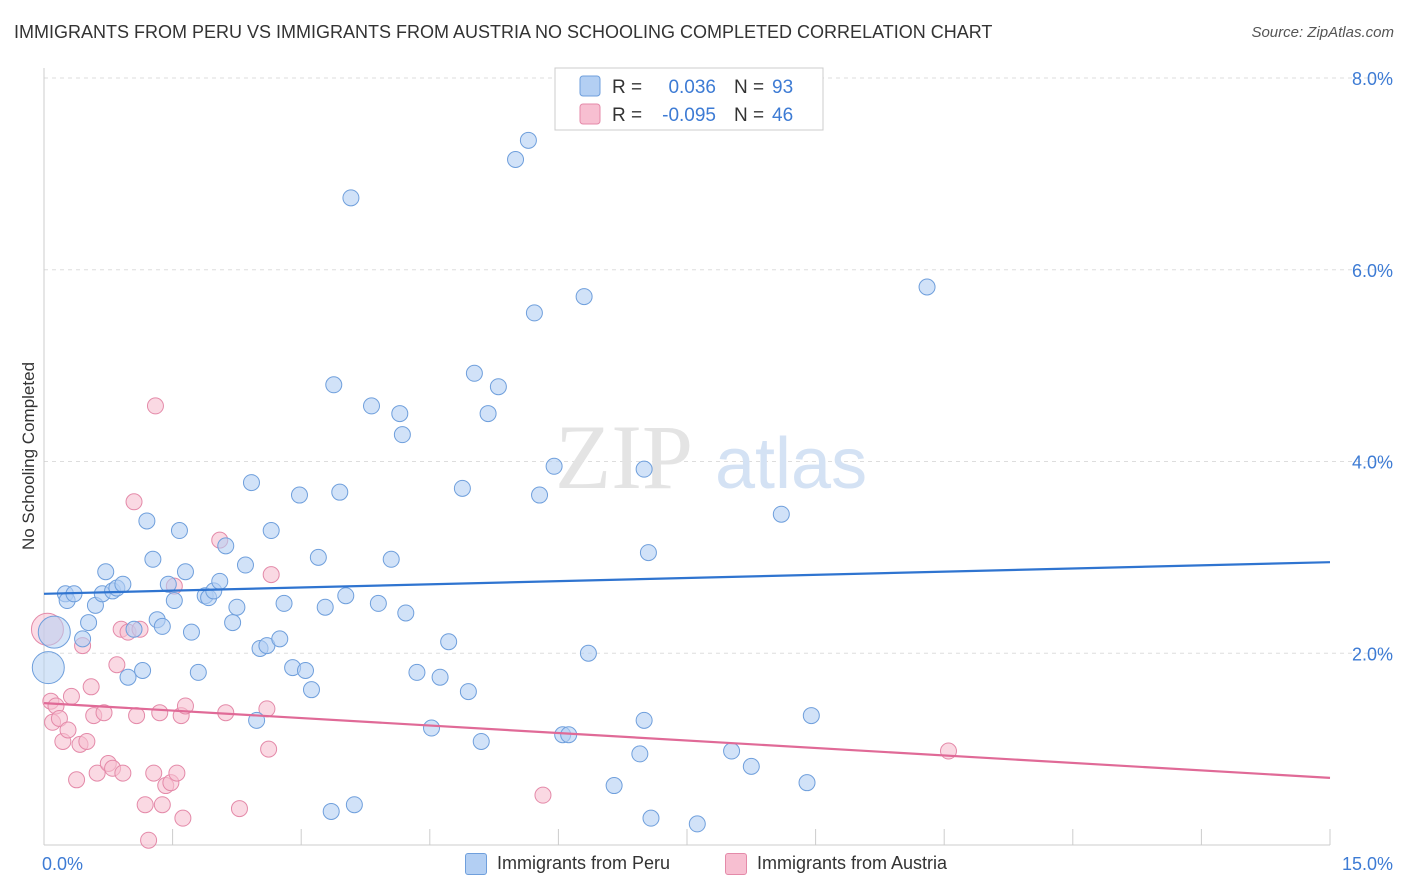  Describe the element at coordinates (782, 87) in the screenshot. I see `stats-n-value-peru: 93` at that location.